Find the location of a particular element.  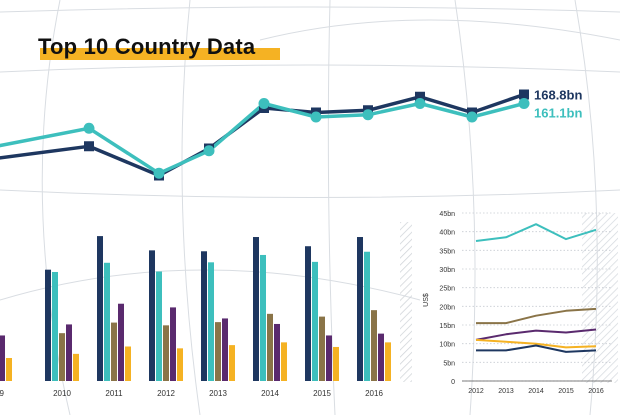

bar-category-label: 2016 is located at coordinates (374, 393).